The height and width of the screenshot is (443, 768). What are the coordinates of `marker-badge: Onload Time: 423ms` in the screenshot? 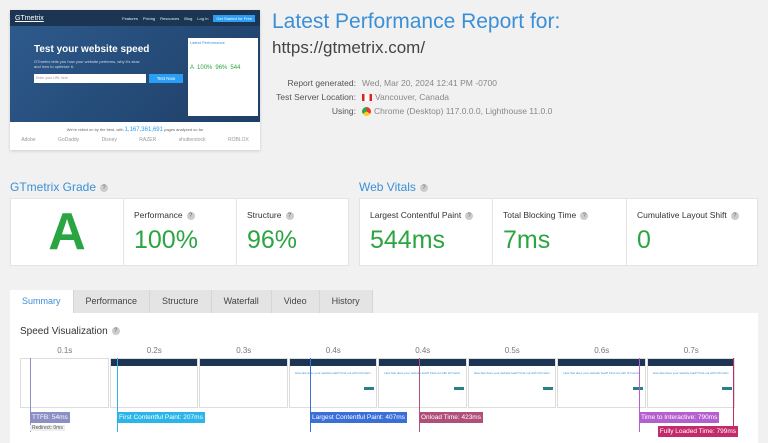 It's located at (451, 417).